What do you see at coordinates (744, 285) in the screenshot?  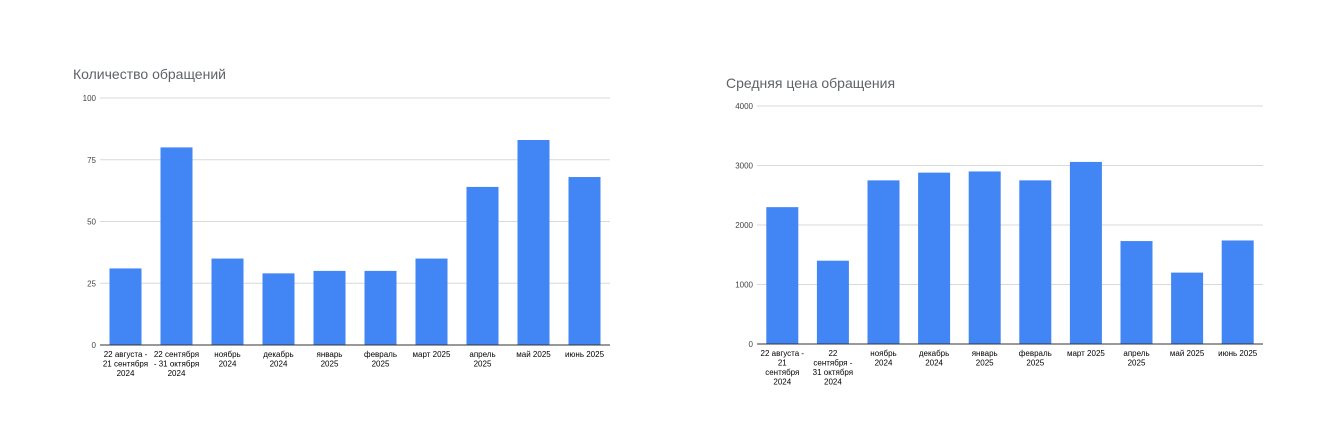 I see `y-tick-label: 1000` at bounding box center [744, 285].